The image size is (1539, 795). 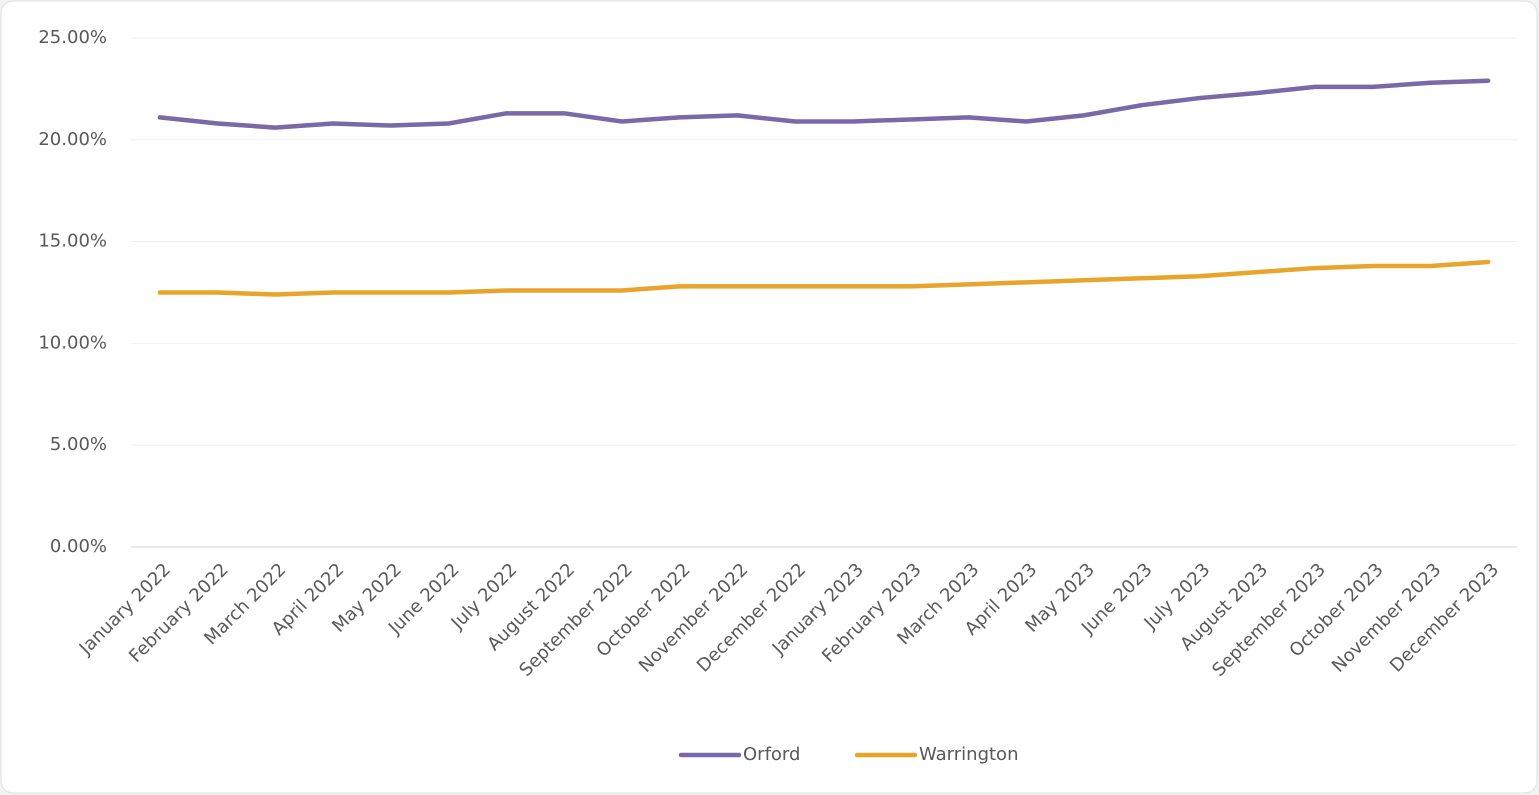 I want to click on legend-label: Warrington, so click(x=968, y=754).